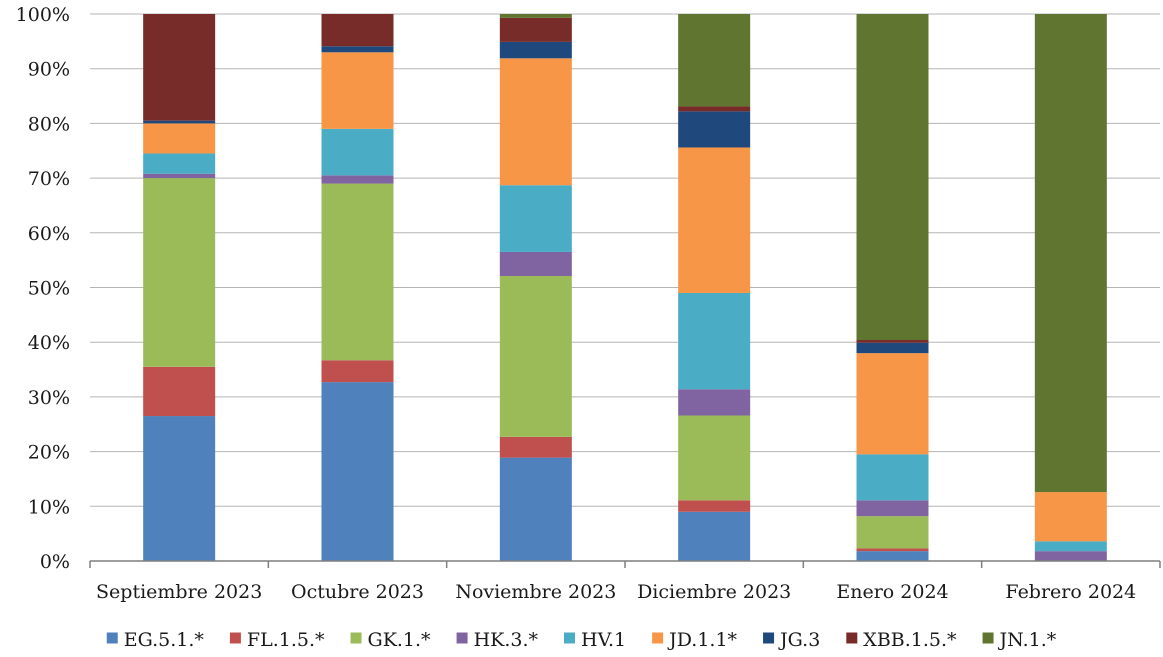 The height and width of the screenshot is (657, 1163). What do you see at coordinates (535, 592) in the screenshot?
I see `x-tick-label: Noviembre 2023` at bounding box center [535, 592].